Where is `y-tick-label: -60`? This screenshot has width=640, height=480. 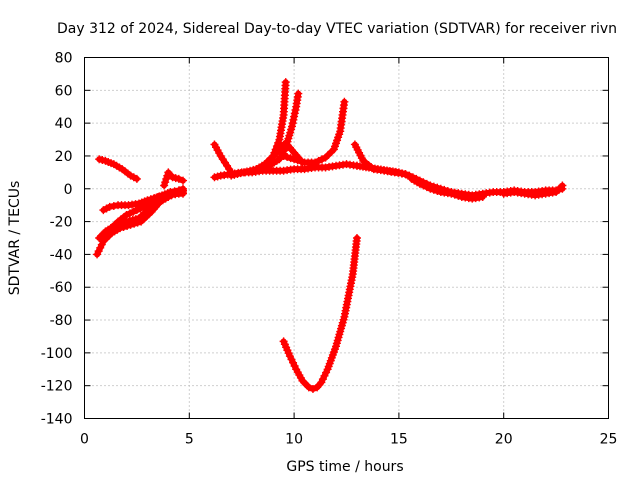
y-tick-label: -60 is located at coordinates (61, 288).